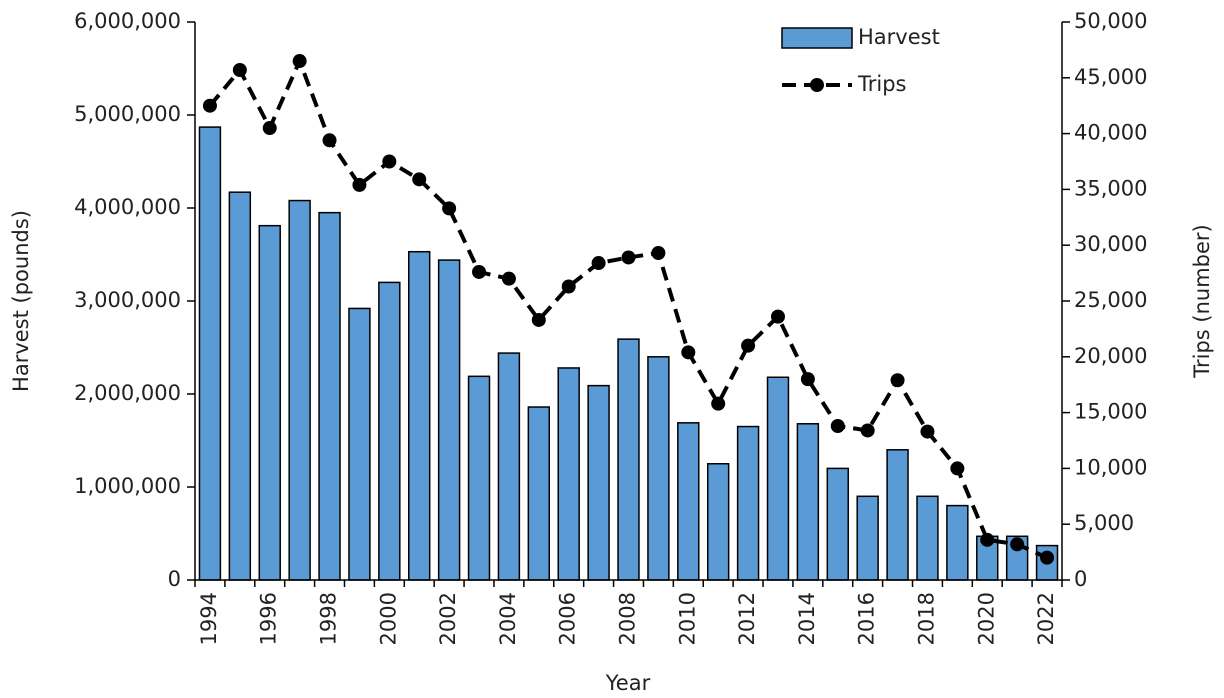 This screenshot has width=1224, height=698. I want to click on y-axis-title: Harvest (pounds), so click(21, 301).